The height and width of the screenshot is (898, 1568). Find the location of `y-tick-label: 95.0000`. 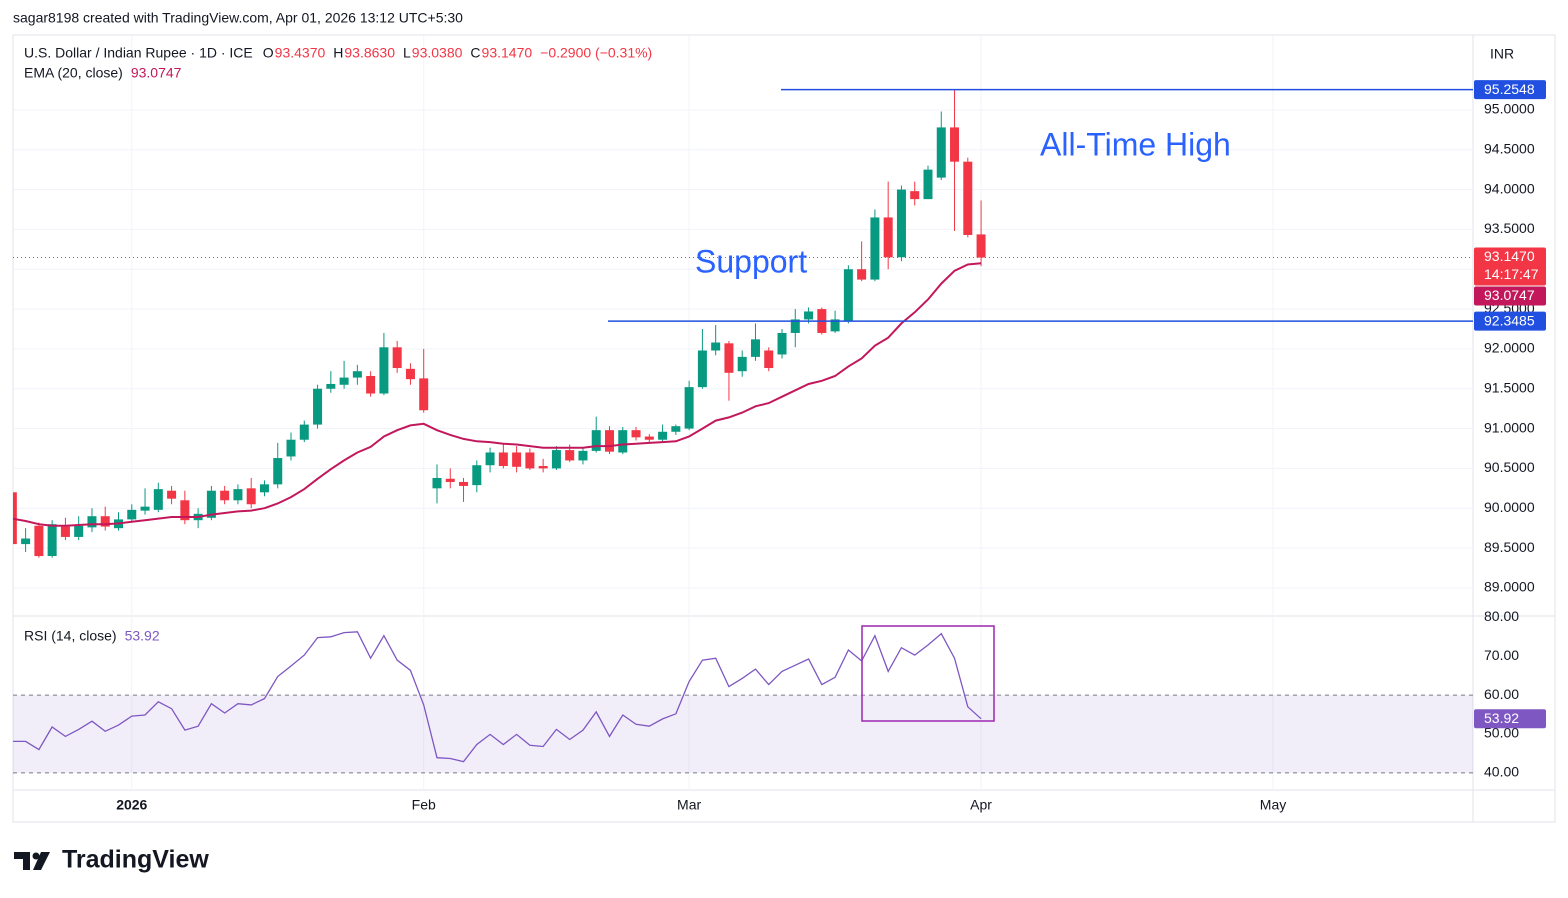

y-tick-label: 95.0000 is located at coordinates (1509, 109).